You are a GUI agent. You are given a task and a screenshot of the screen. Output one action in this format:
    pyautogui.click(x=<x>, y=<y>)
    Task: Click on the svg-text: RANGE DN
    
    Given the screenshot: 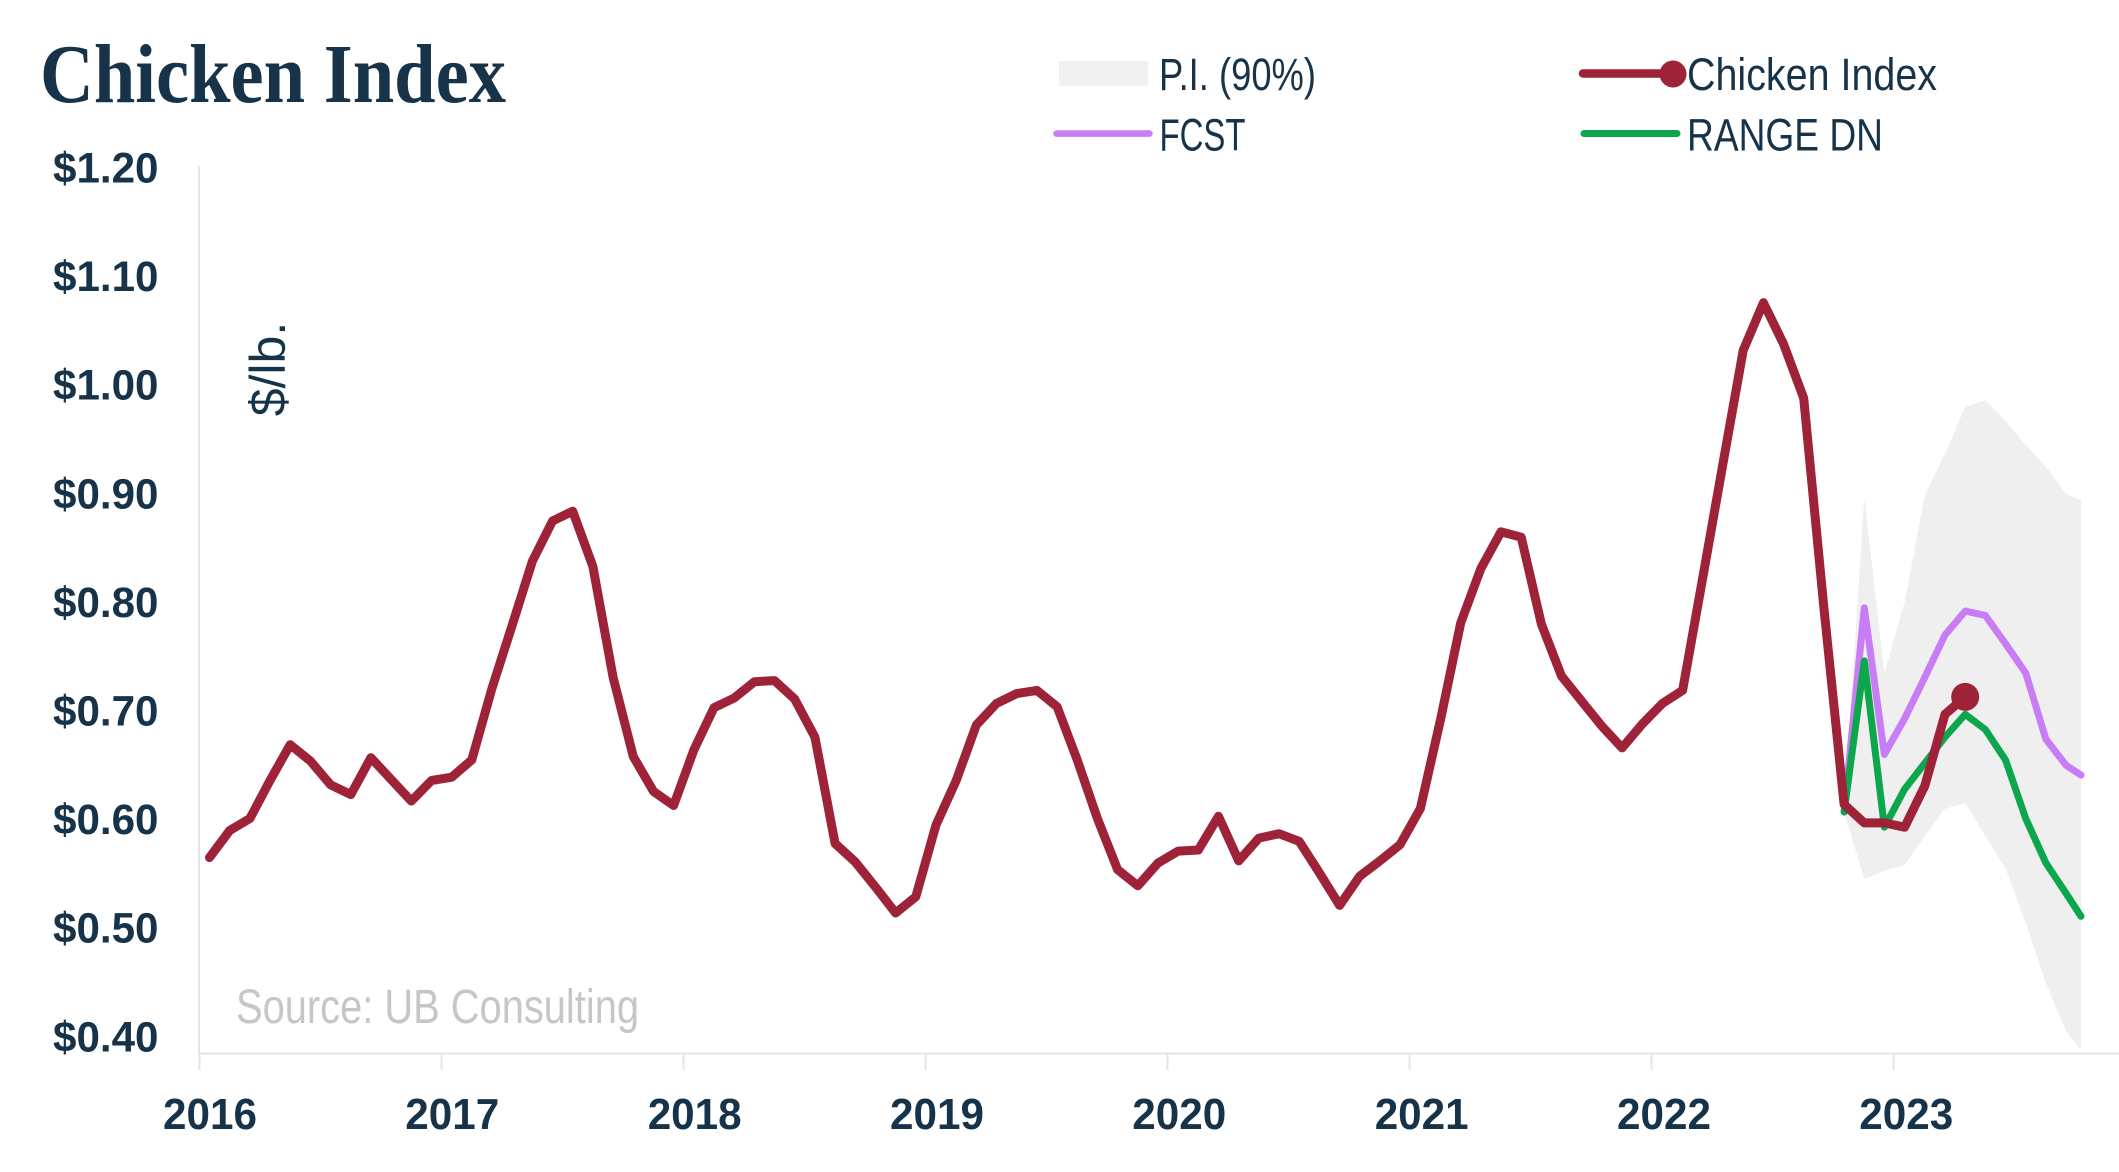 What is the action you would take?
    pyautogui.click(x=1785, y=135)
    